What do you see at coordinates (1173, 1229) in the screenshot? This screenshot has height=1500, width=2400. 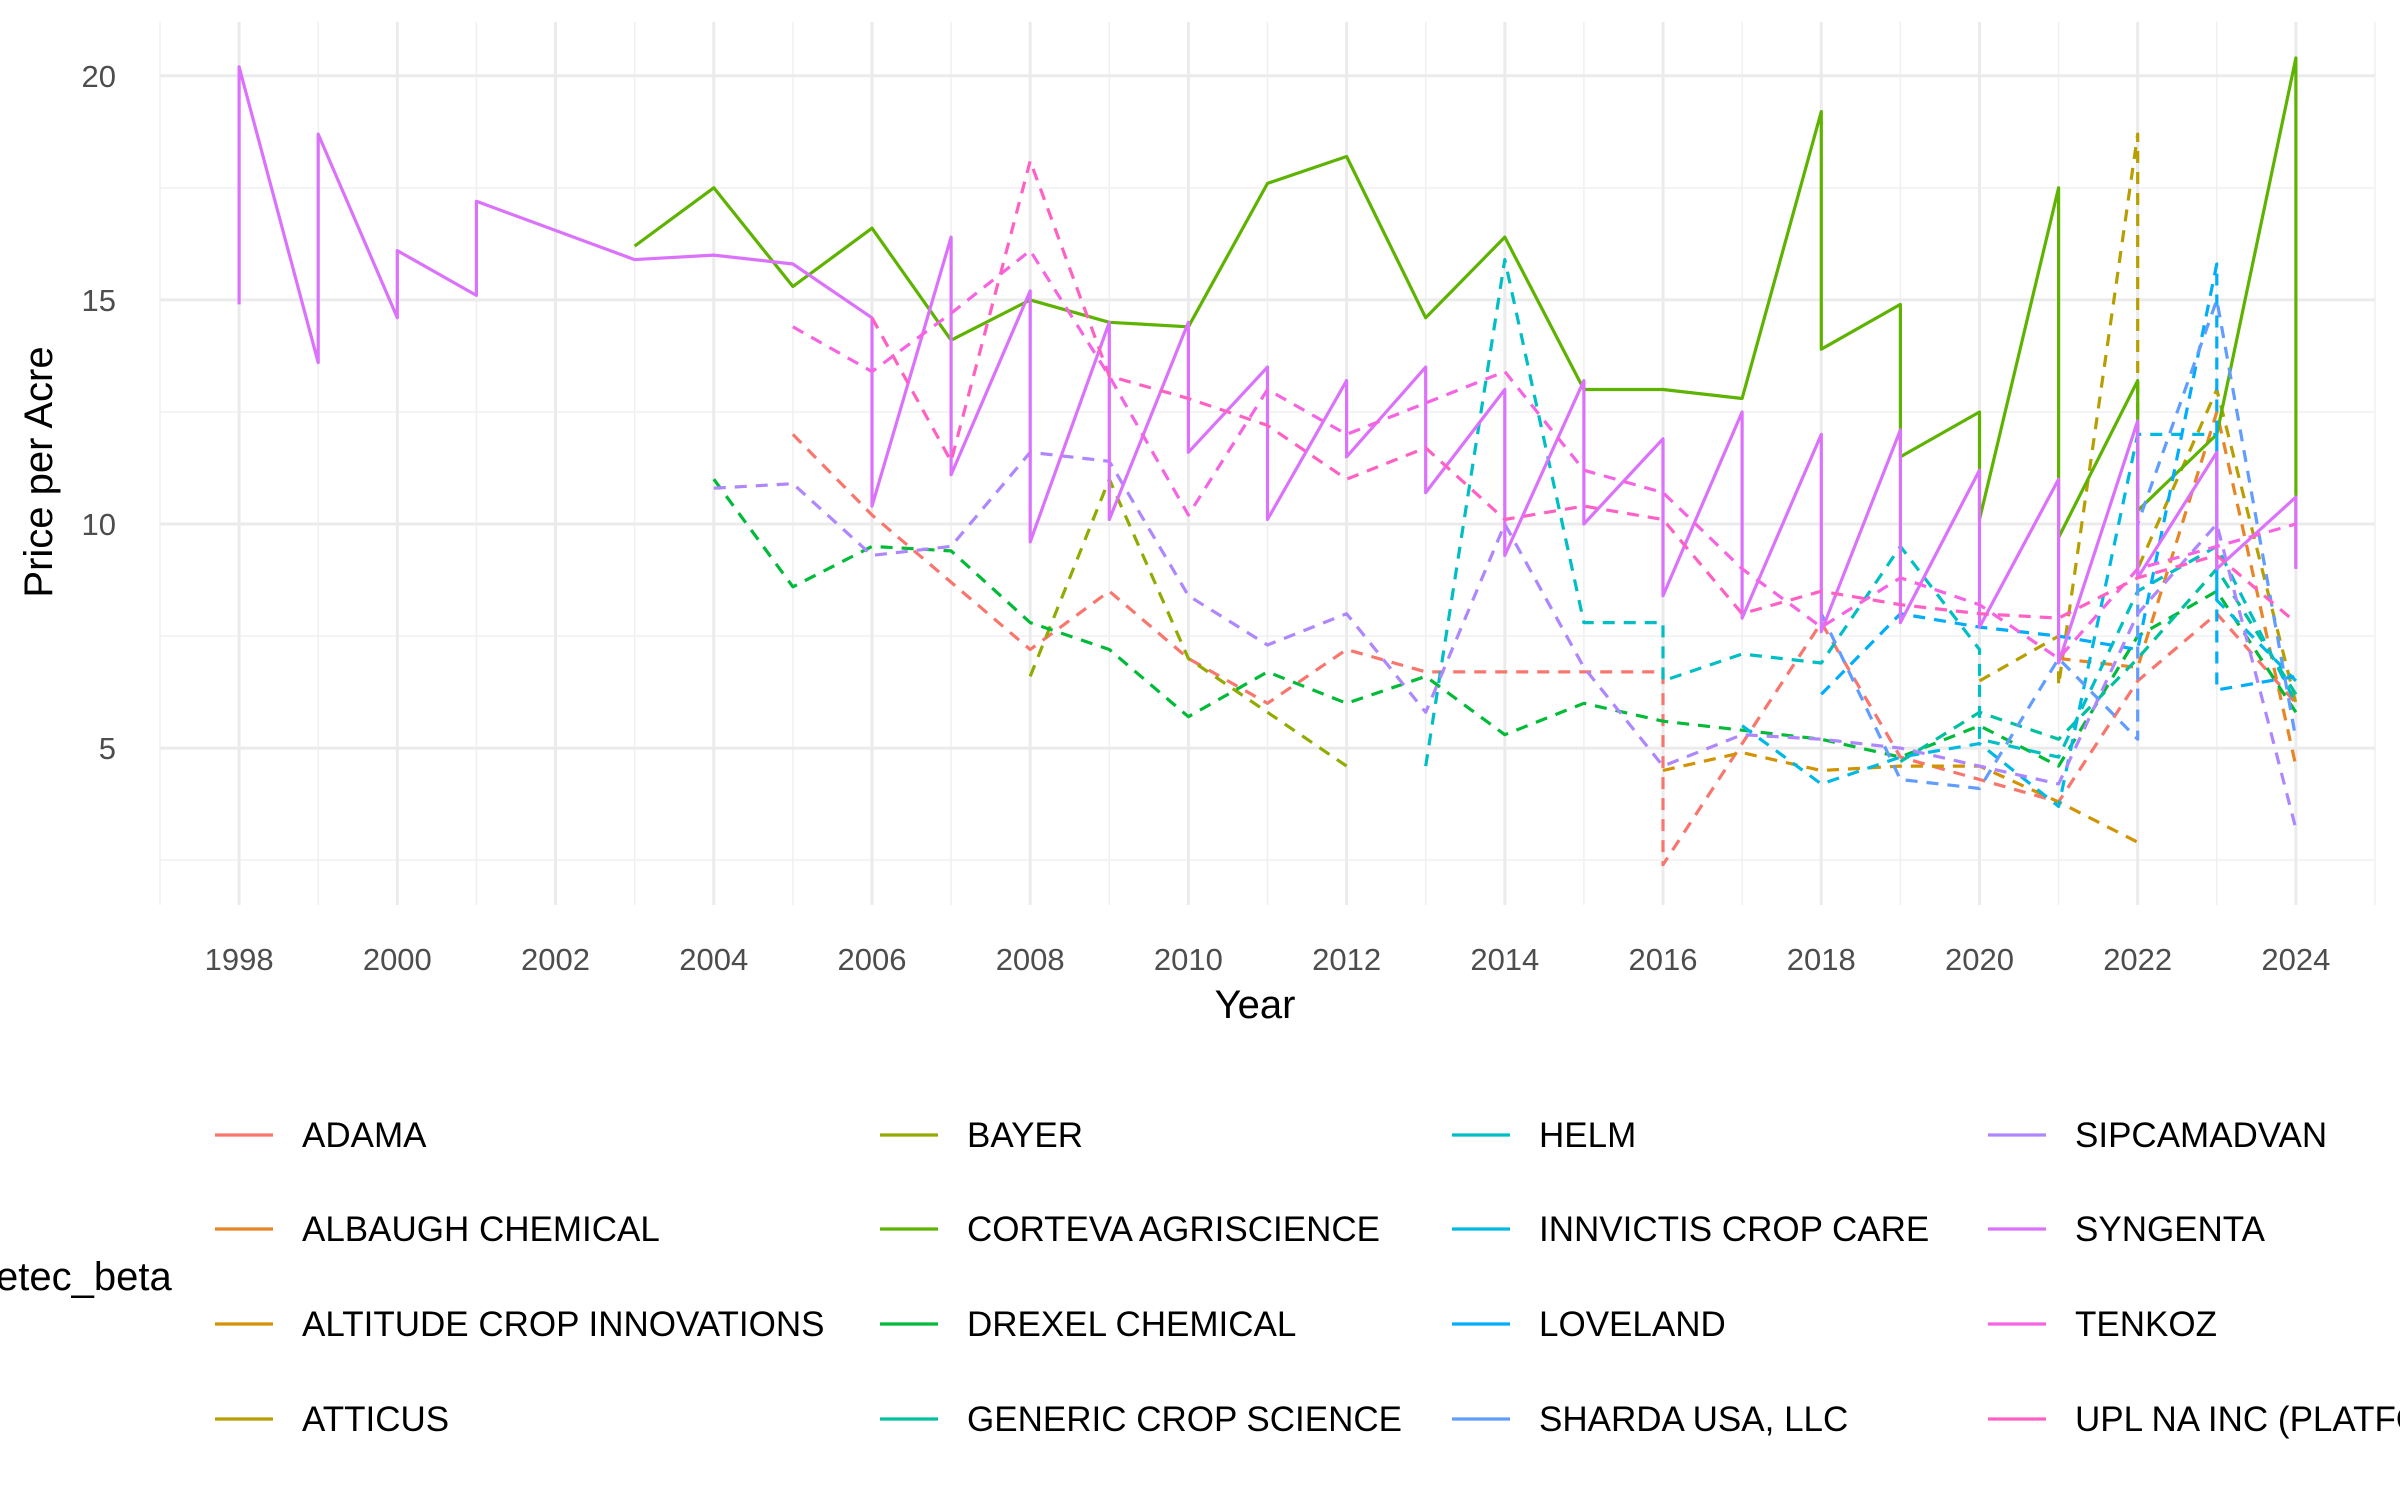 I see `legend-label: CORTEVA AGRISCIENCE` at bounding box center [1173, 1229].